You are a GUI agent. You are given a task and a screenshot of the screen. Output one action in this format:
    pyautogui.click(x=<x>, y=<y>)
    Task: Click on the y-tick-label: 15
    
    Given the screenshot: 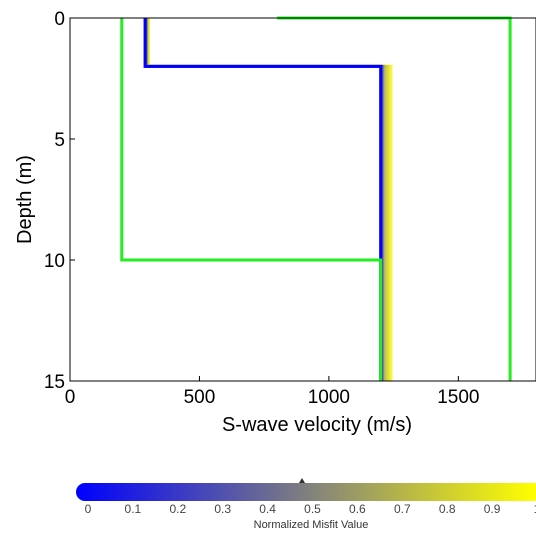 What is the action you would take?
    pyautogui.click(x=54, y=382)
    